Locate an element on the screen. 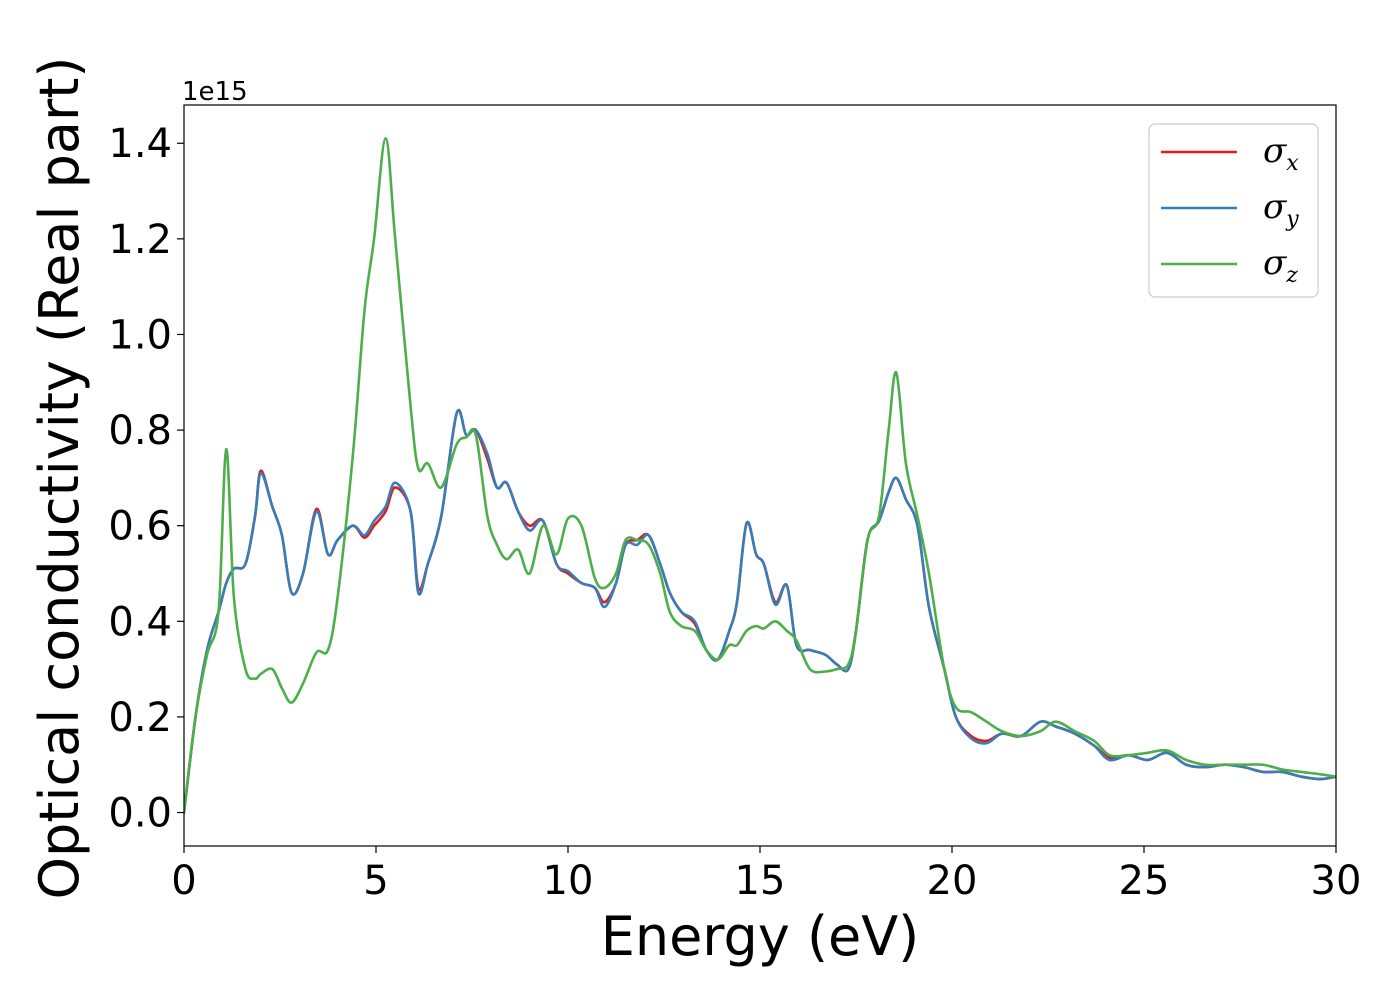 The width and height of the screenshot is (1400, 1000). x-tick-label: 5 is located at coordinates (375, 881).